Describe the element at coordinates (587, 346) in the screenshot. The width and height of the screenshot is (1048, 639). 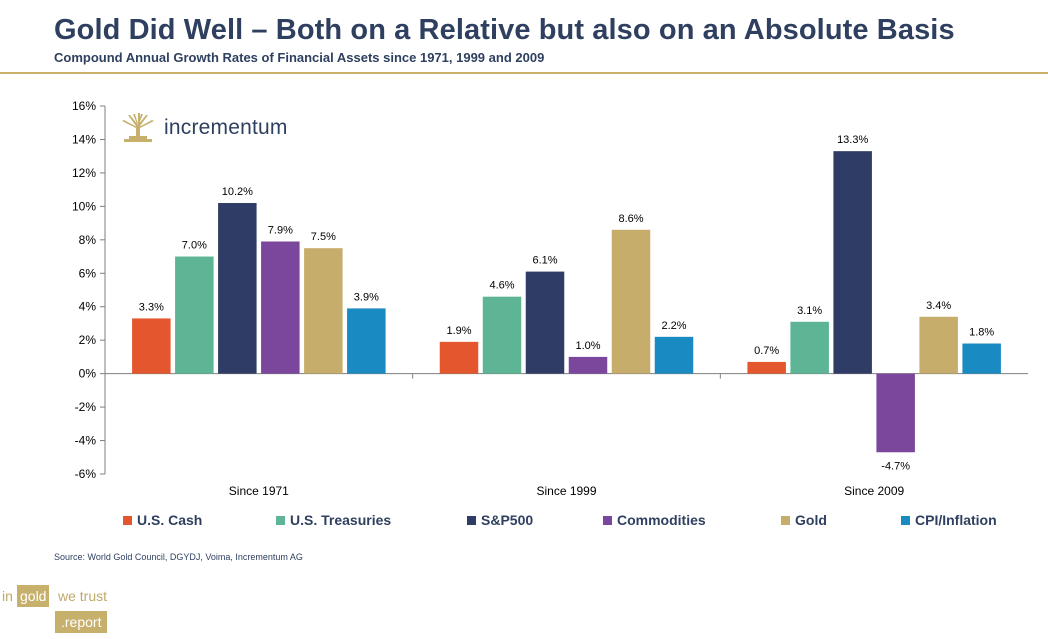
I see `data-label: 1.0%` at that location.